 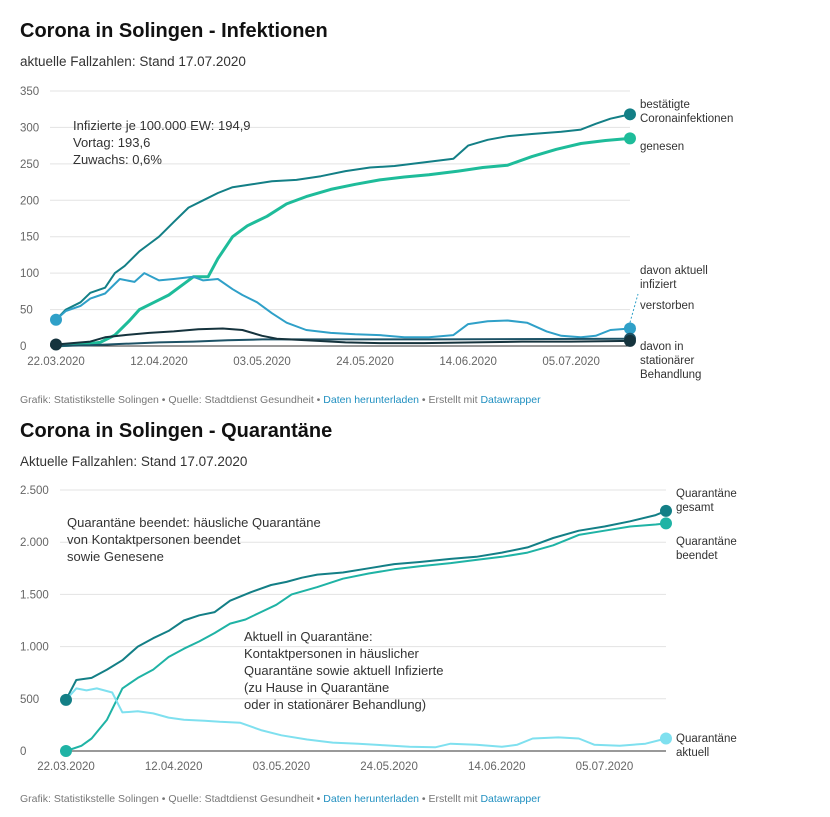 I want to click on chart2-xtick-label: 05.07.2020, so click(x=605, y=767).